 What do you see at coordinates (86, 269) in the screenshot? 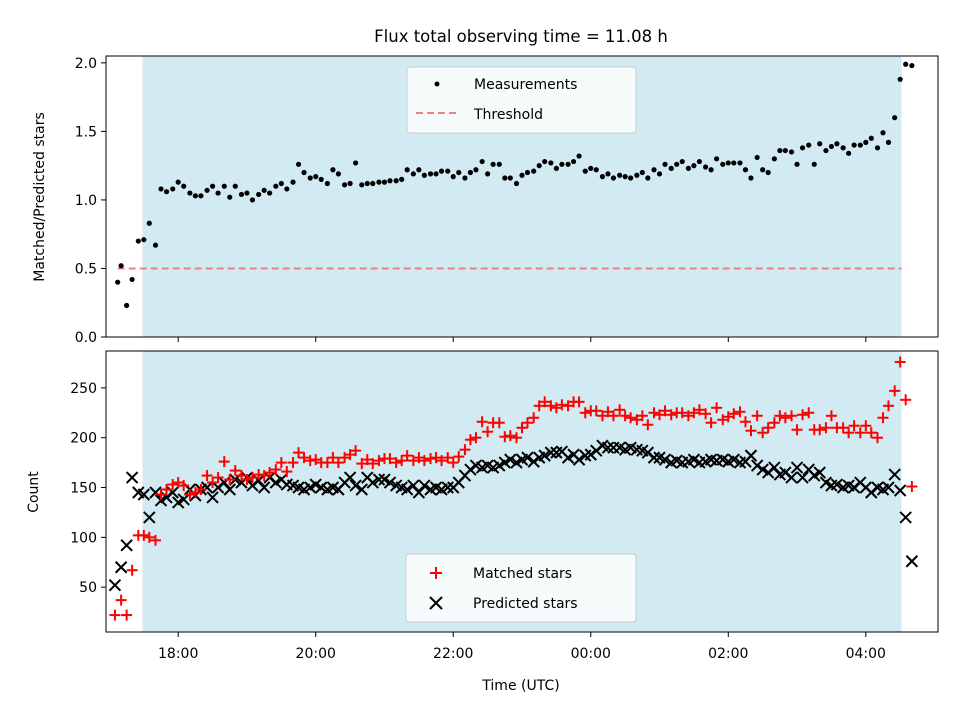
I see `ratio-y-tick-label: 0.5` at bounding box center [86, 269].